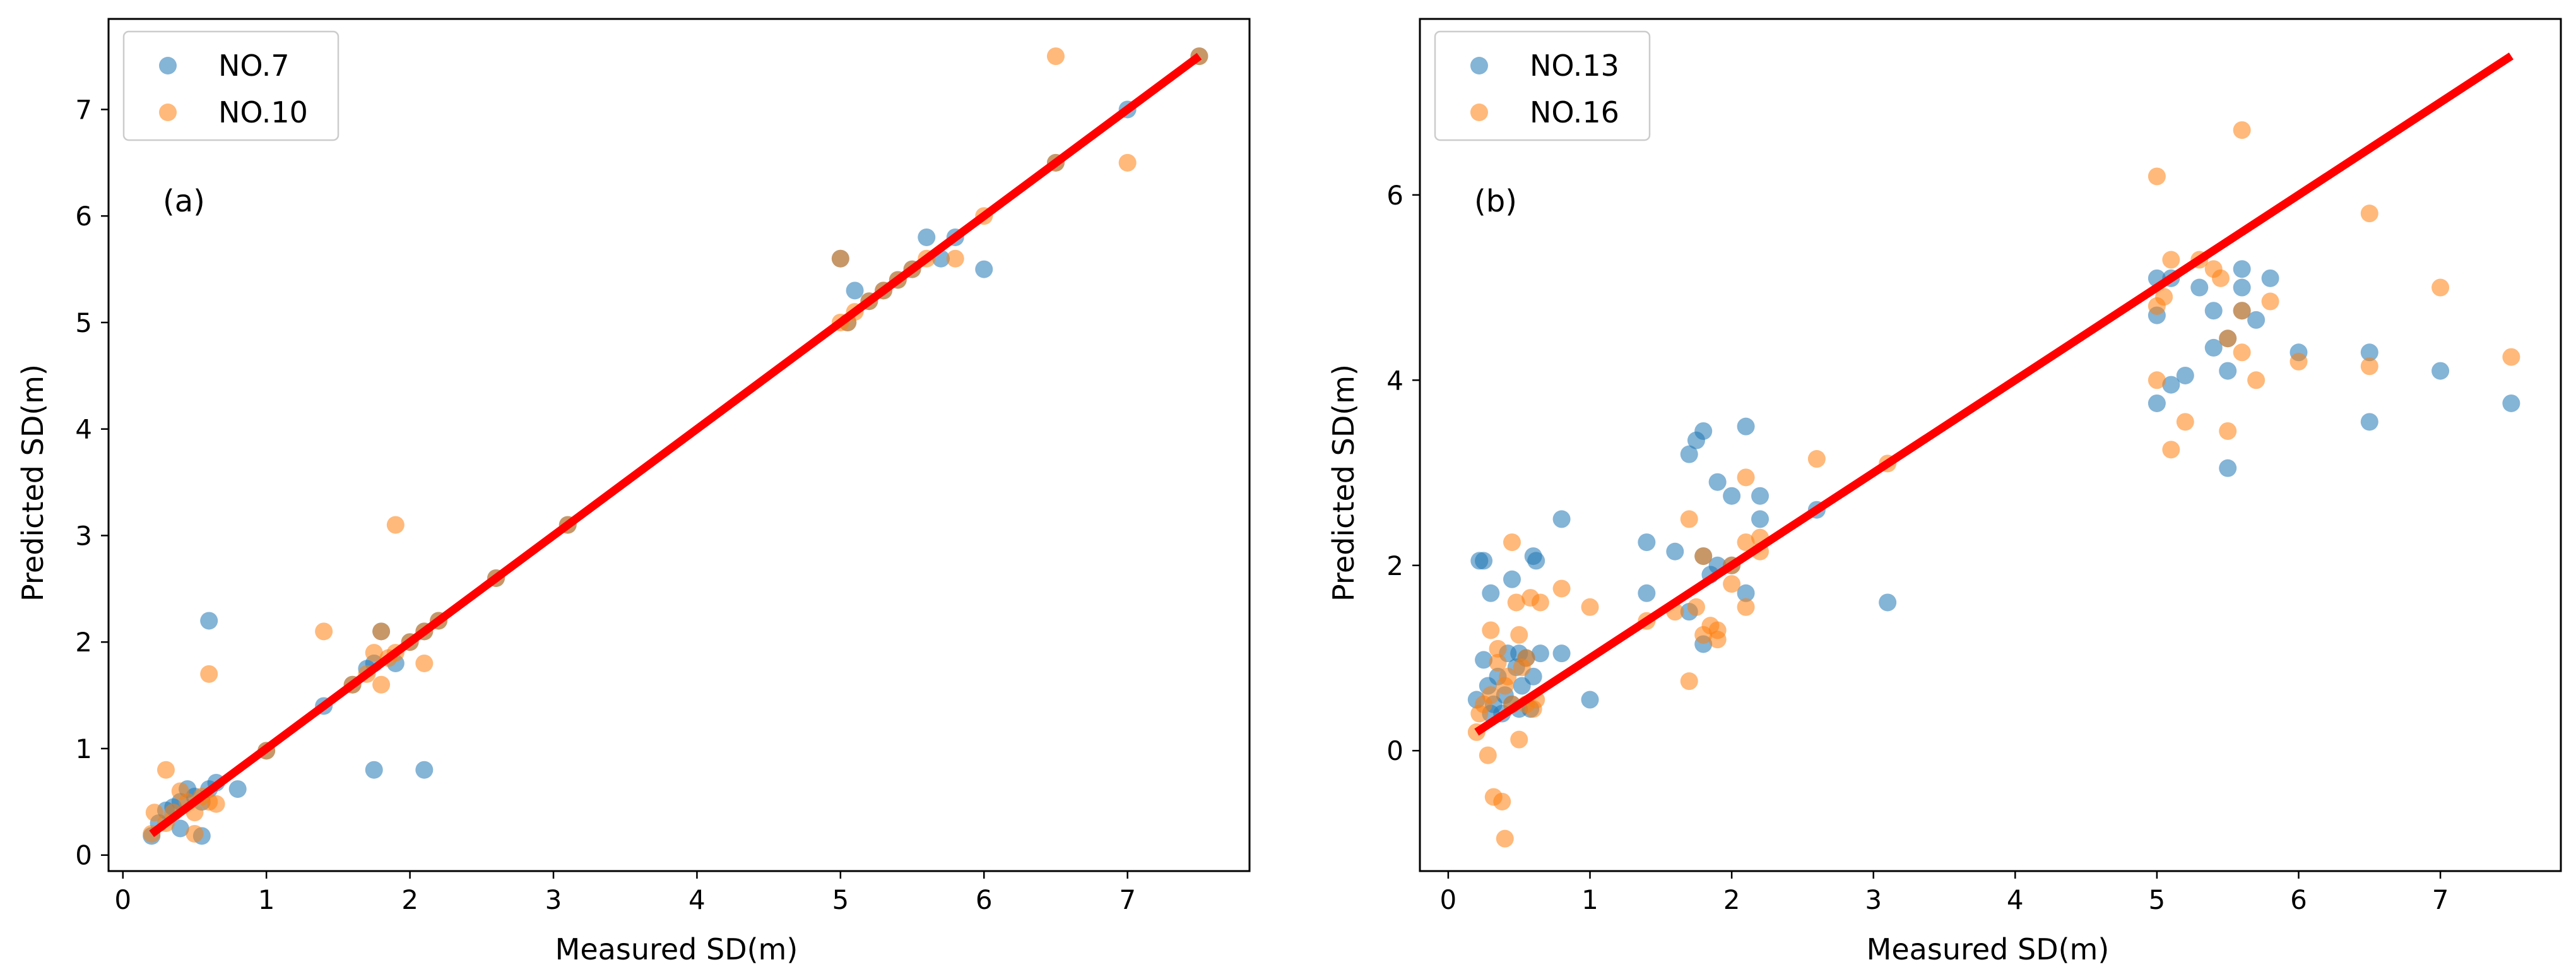 Image resolution: width=2576 pixels, height=979 pixels. Describe the element at coordinates (1448, 899) in the screenshot. I see `x-tick-label: 0` at that location.